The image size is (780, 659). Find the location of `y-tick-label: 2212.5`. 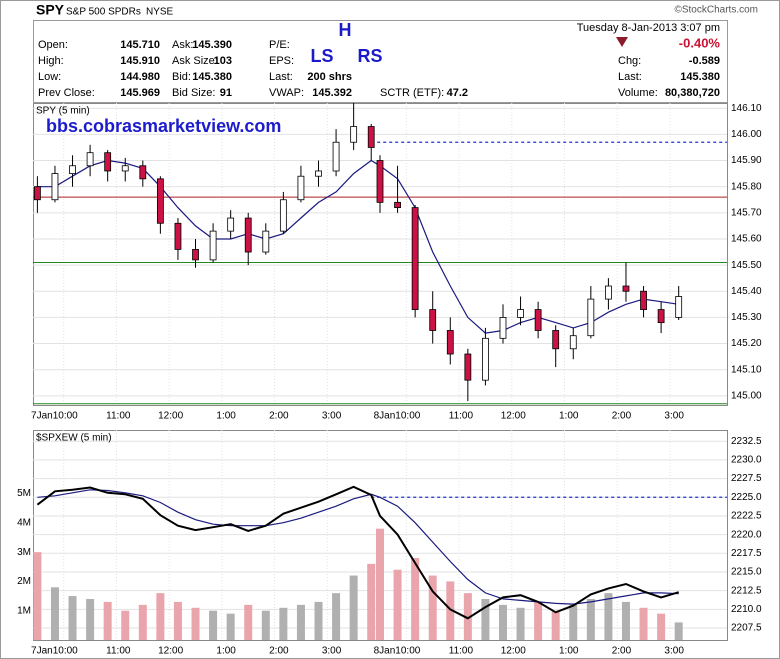

y-tick-label: 2212.5 is located at coordinates (746, 590).